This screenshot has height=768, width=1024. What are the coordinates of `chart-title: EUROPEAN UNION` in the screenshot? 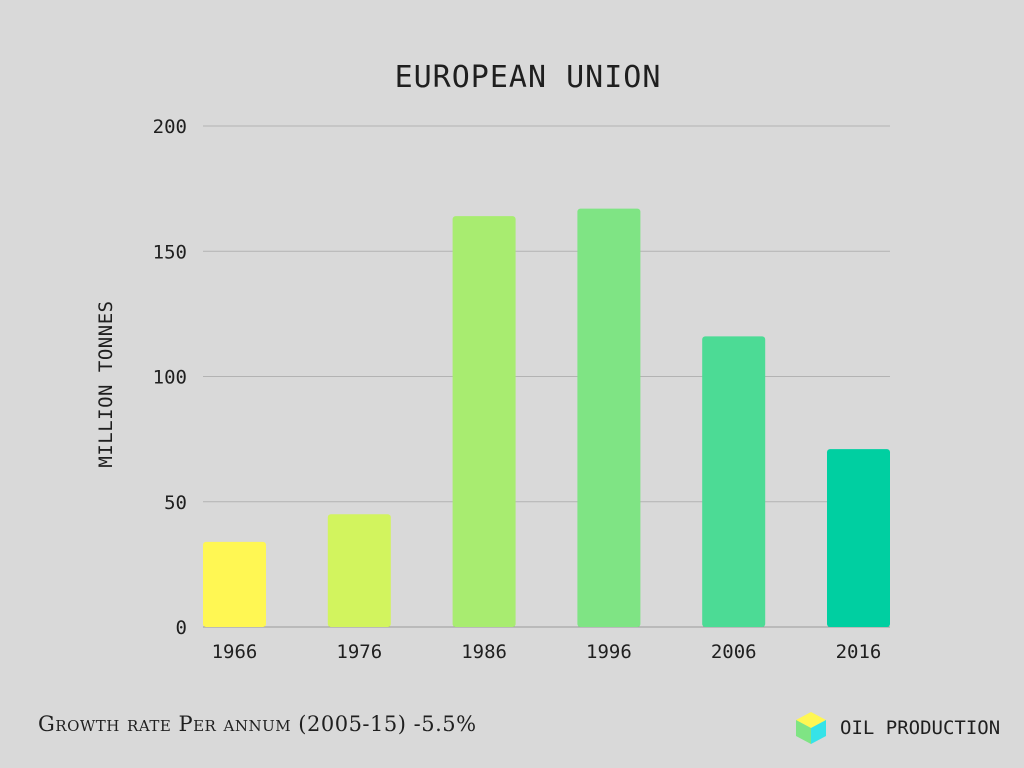 It's located at (528, 77).